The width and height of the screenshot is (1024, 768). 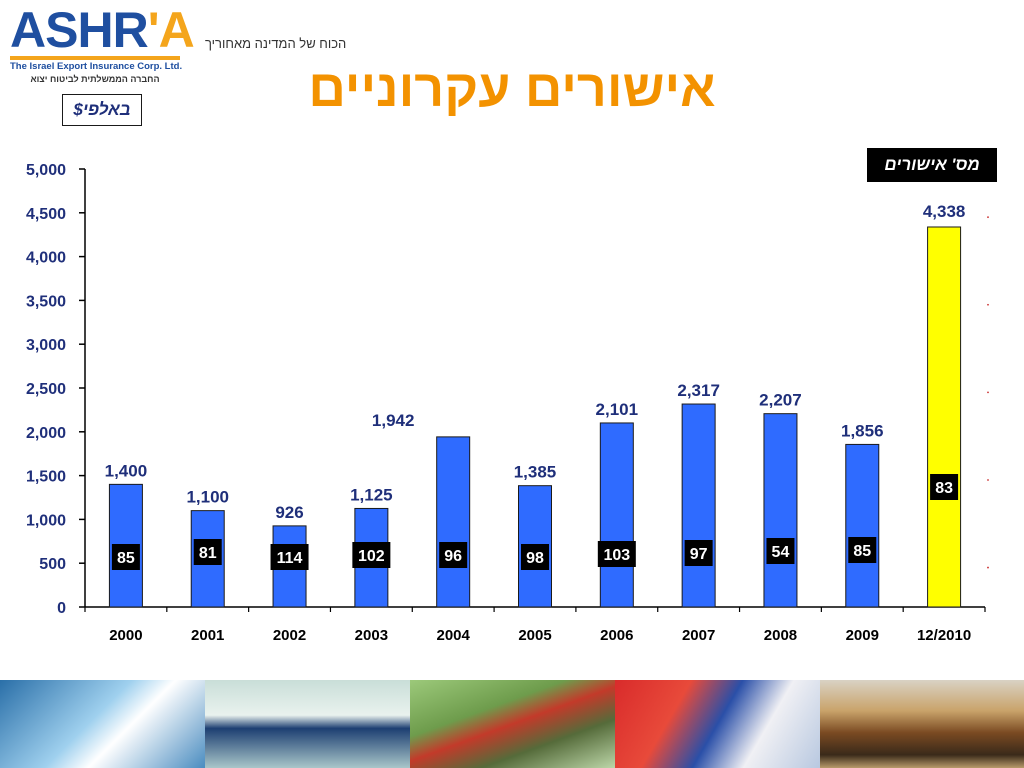 What do you see at coordinates (862, 635) in the screenshot?
I see `x-tick-label: 2009` at bounding box center [862, 635].